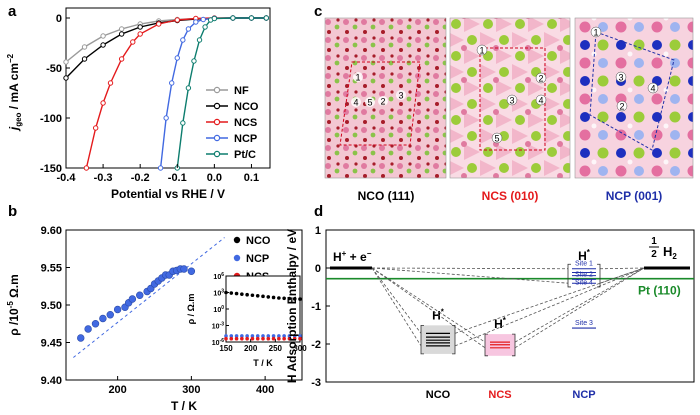 Image resolution: width=700 pixels, height=415 pixels. What do you see at coordinates (316, 345) in the screenshot?
I see `y-tick-label: -2` at bounding box center [316, 345].